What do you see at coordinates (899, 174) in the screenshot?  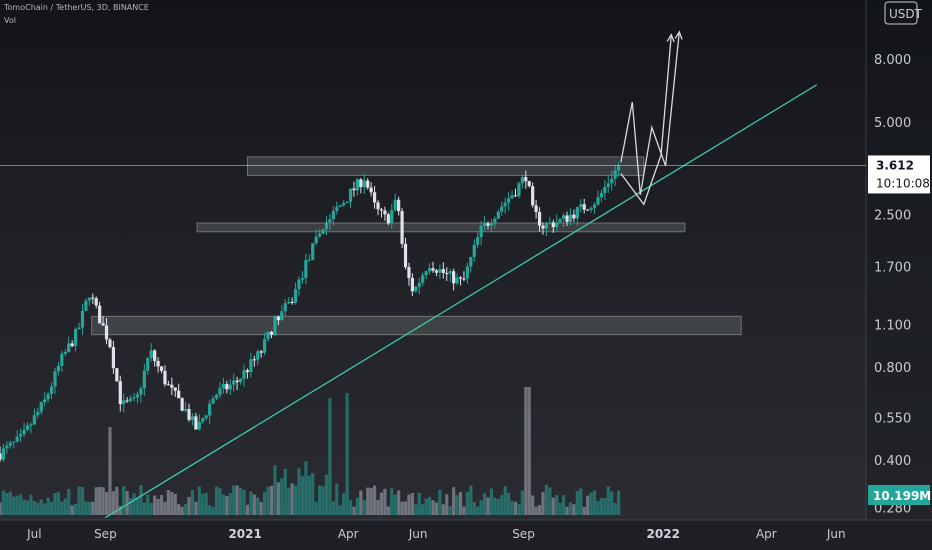 I see `current-price-badge` at bounding box center [899, 174].